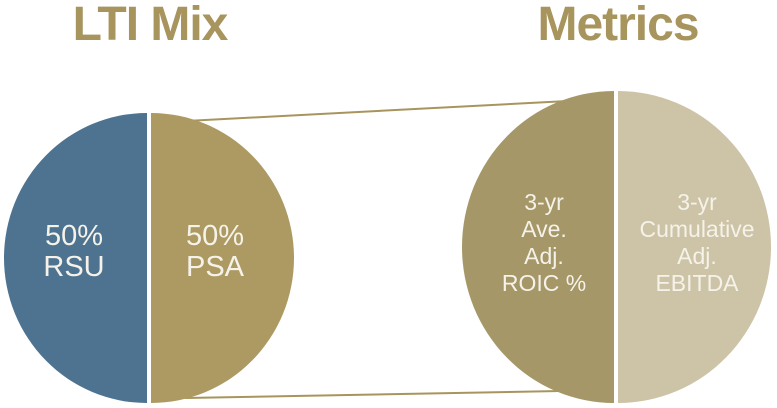 The height and width of the screenshot is (408, 777). I want to click on label-line: RSU, so click(74, 267).